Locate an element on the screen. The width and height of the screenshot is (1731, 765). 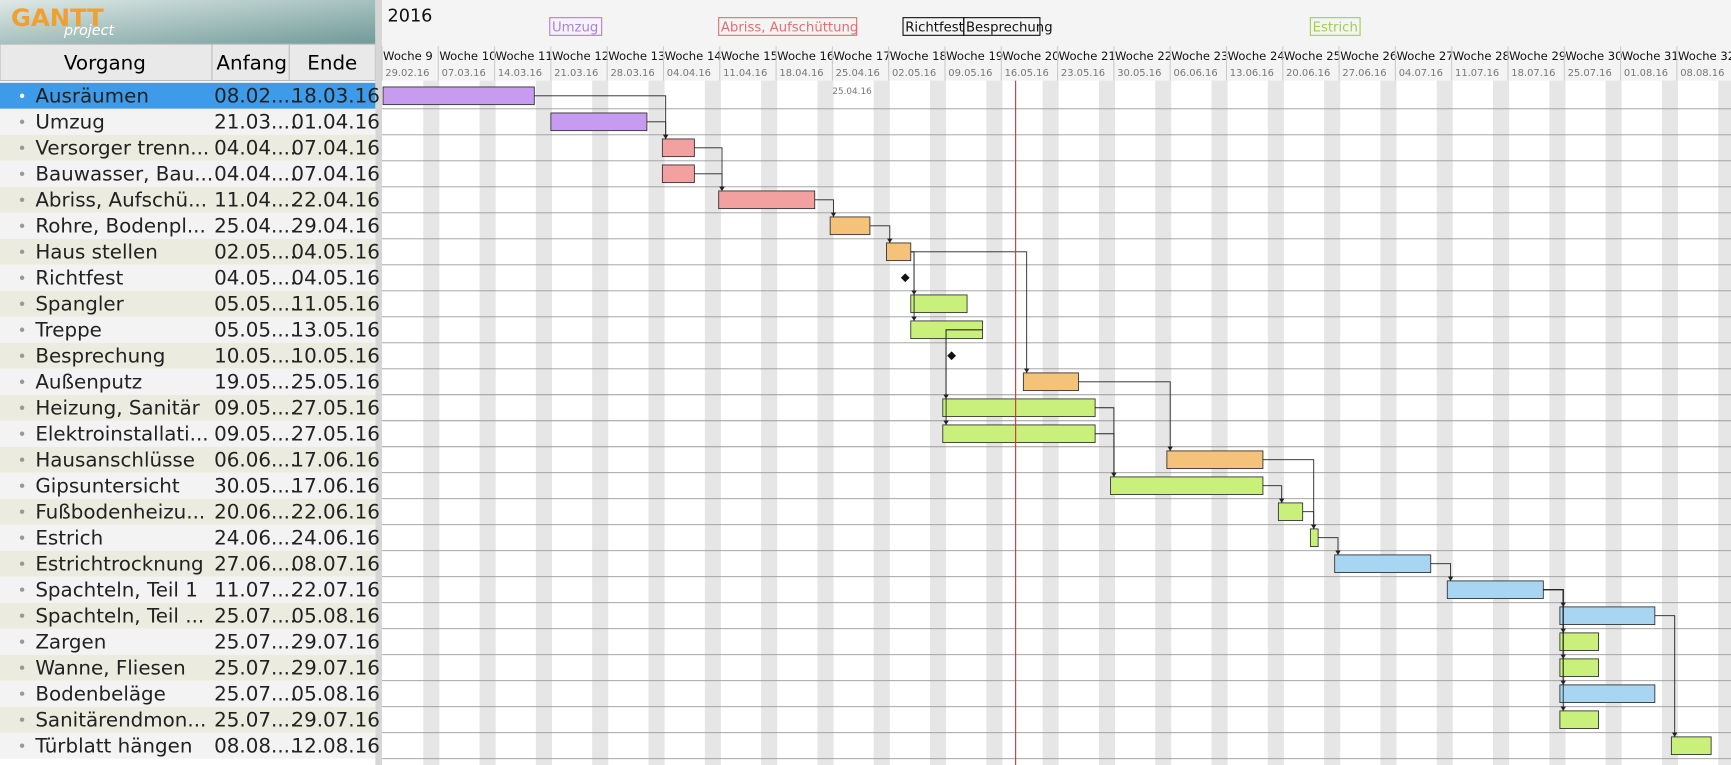
column-title: Vorgang is located at coordinates (105, 63).